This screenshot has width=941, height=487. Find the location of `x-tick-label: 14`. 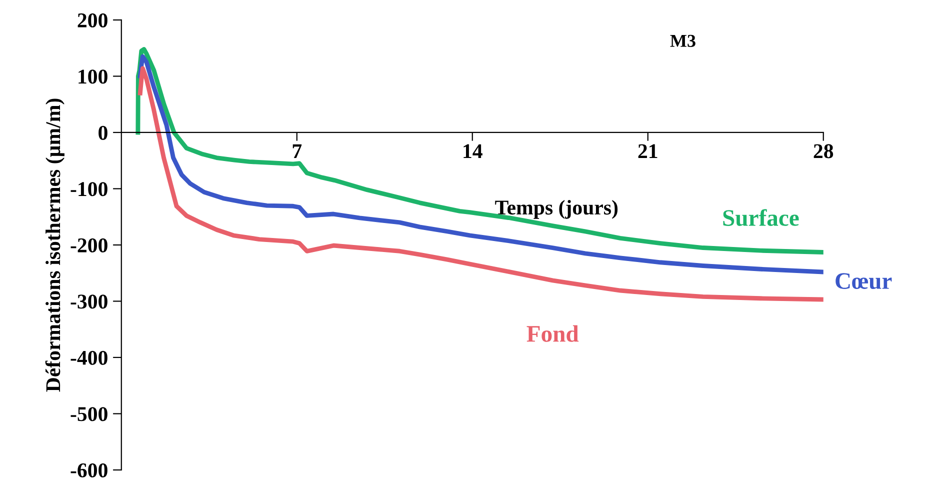

x-tick-label: 14 is located at coordinates (473, 151).